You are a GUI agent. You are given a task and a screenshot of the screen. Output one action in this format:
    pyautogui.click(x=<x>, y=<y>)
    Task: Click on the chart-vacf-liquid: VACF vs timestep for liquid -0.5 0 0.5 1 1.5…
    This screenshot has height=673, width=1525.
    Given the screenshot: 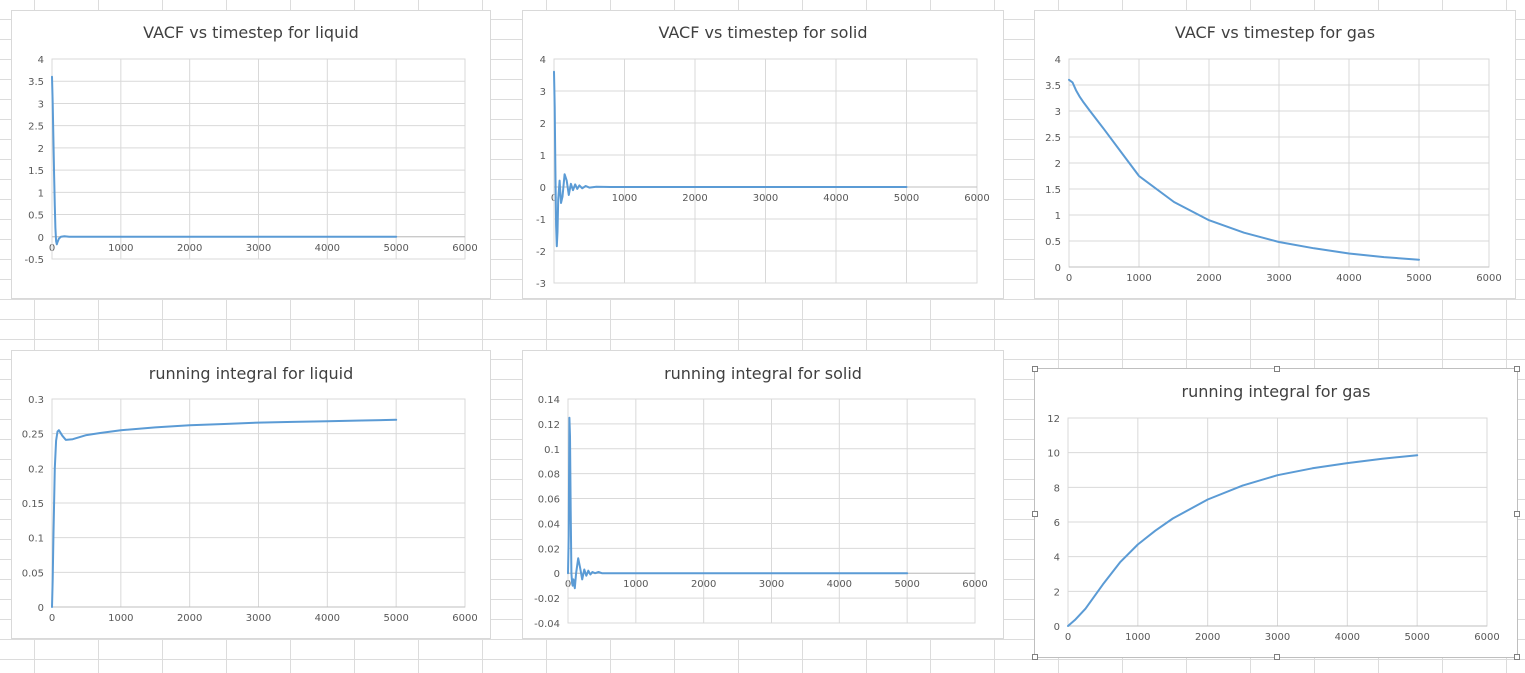 What is the action you would take?
    pyautogui.click(x=251, y=154)
    